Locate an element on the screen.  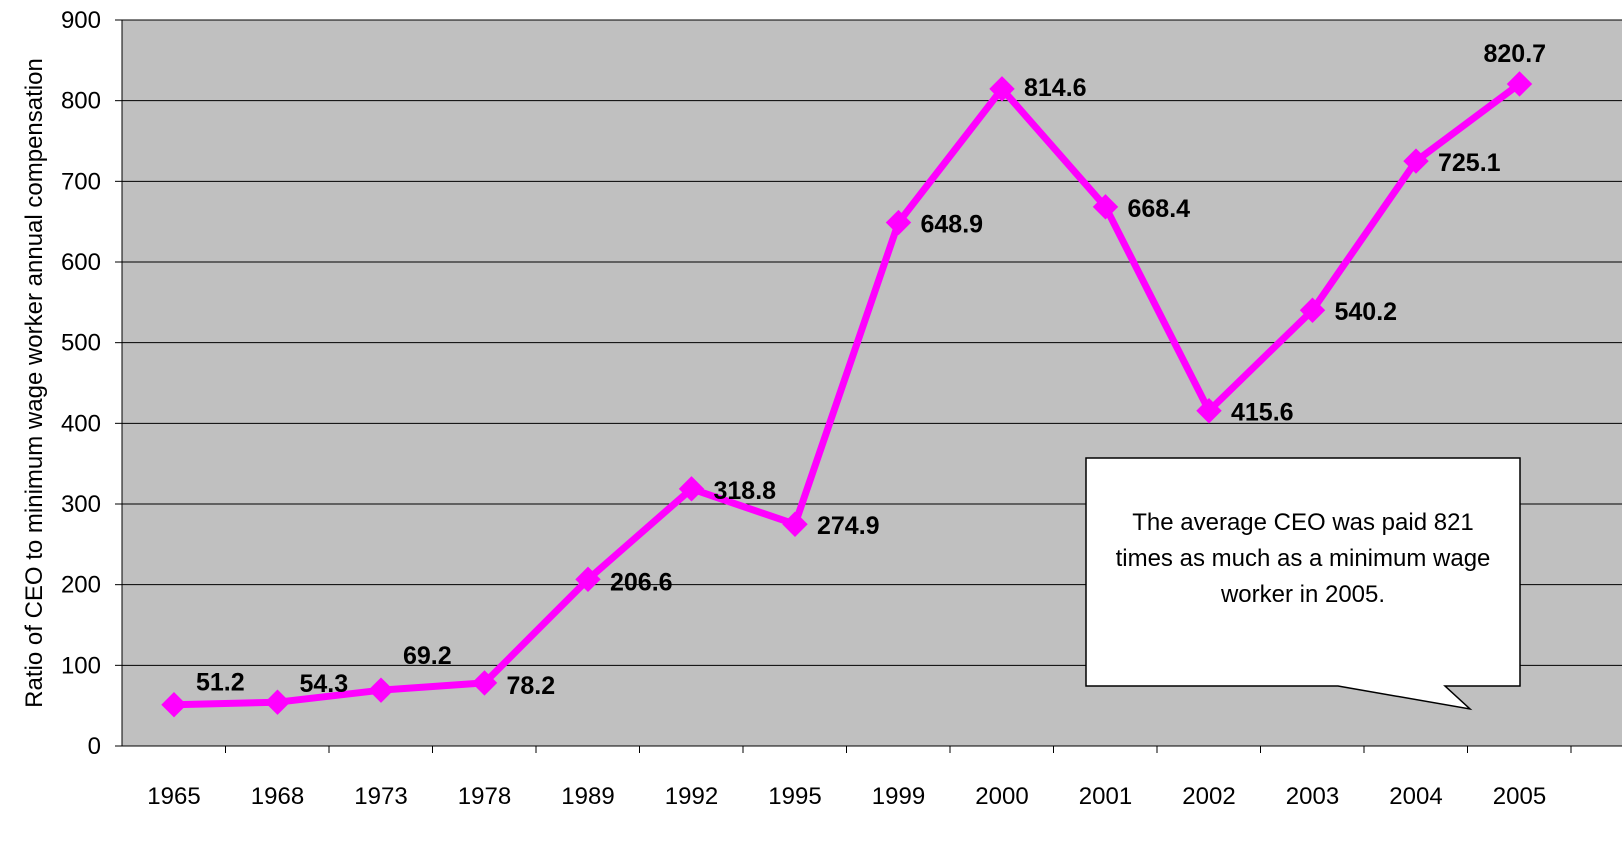
x-tick-label: 2005 is located at coordinates (1519, 796).